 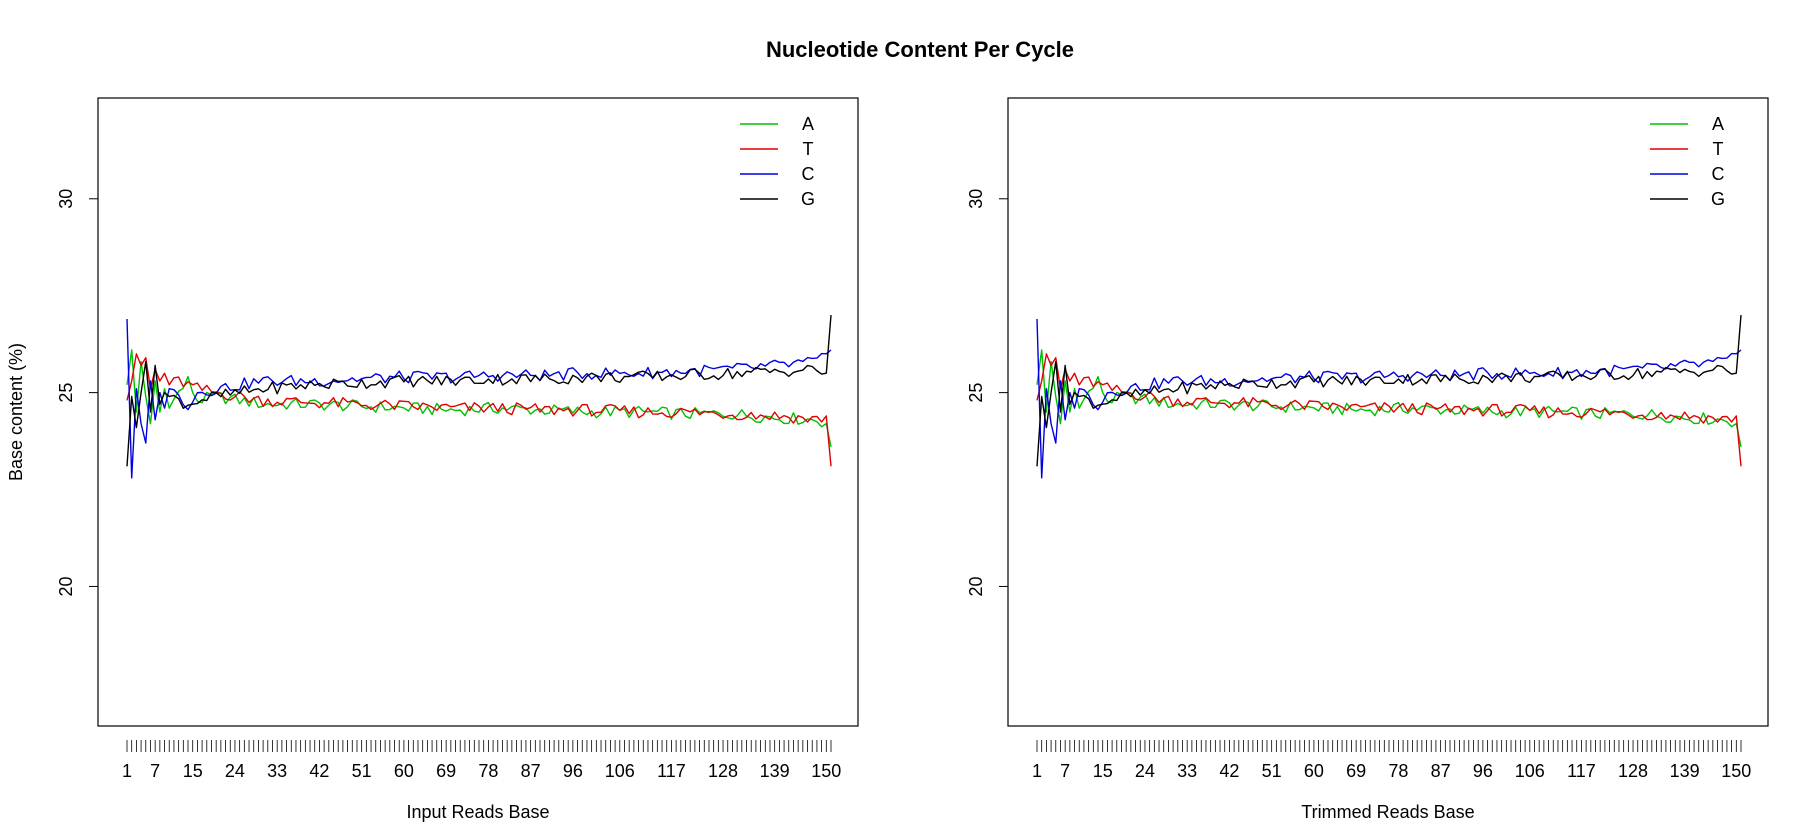 I want to click on y-axis-label: Base content (%), so click(x=16, y=412).